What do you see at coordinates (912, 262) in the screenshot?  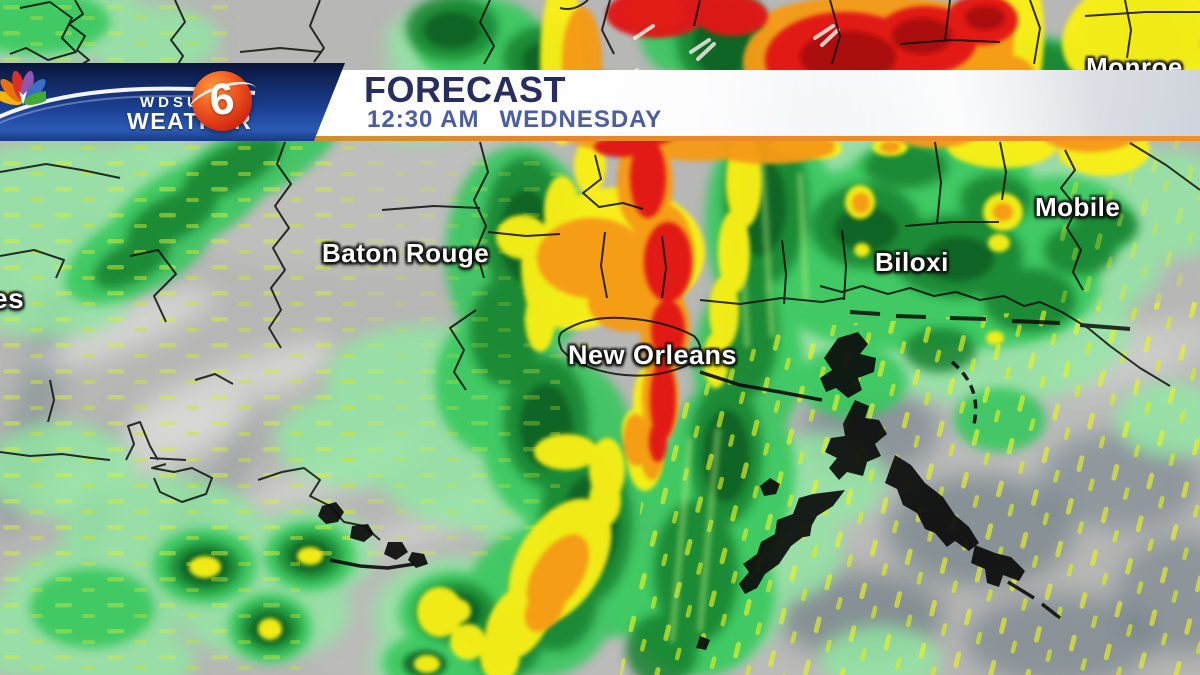 I see `city-label-biloxi: Biloxi` at bounding box center [912, 262].